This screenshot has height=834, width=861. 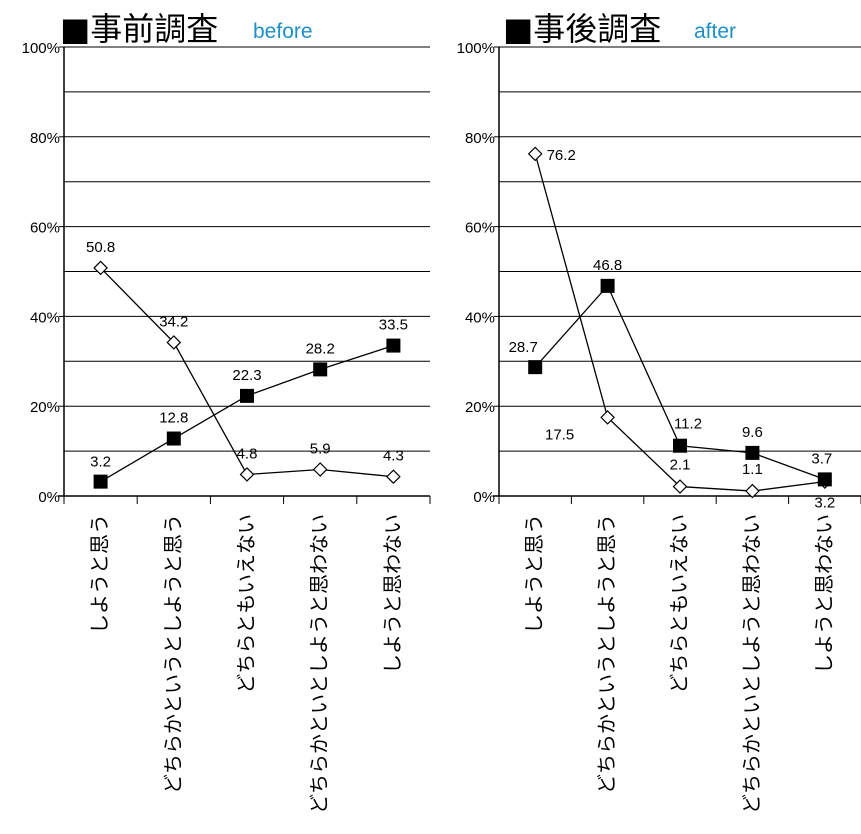 What do you see at coordinates (173, 321) in the screenshot?
I see `data-label: 34.2` at bounding box center [173, 321].